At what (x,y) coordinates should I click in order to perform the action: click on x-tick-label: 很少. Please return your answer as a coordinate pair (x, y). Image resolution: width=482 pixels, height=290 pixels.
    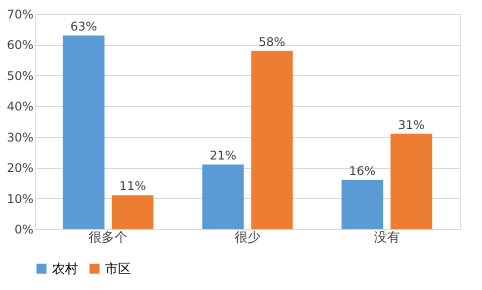
    Looking at the image, I should click on (247, 238).